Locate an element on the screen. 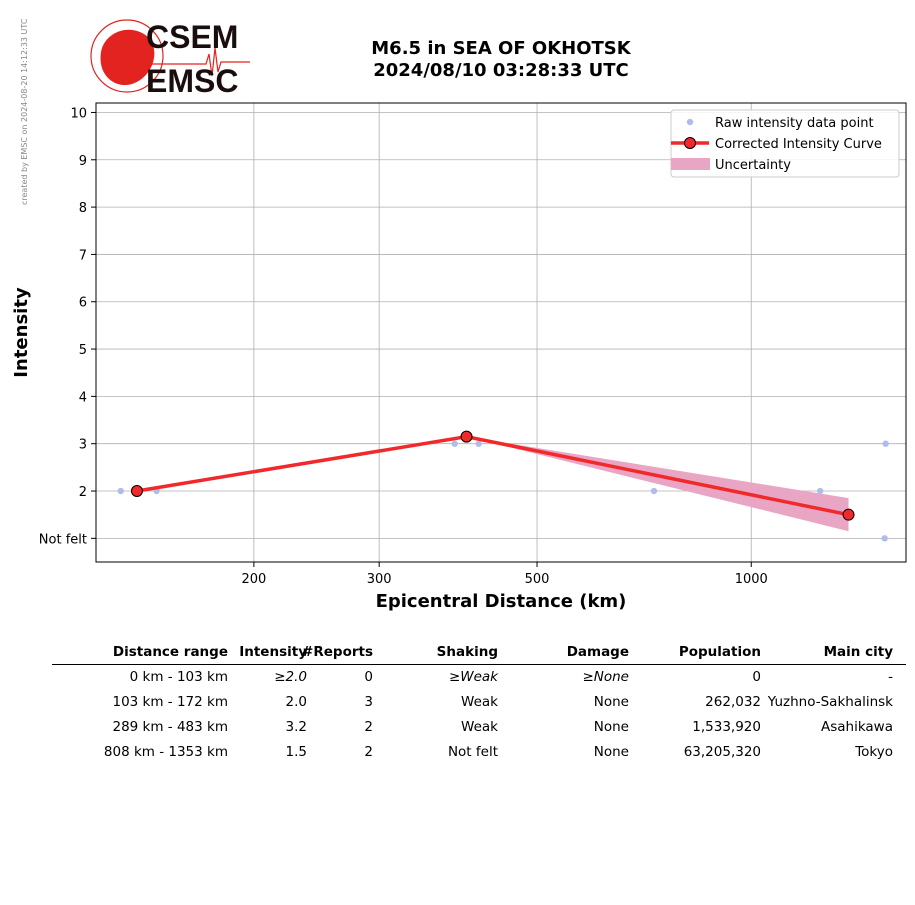 This screenshot has width=915, height=905. logo-seismic-line is located at coordinates (199, 62).